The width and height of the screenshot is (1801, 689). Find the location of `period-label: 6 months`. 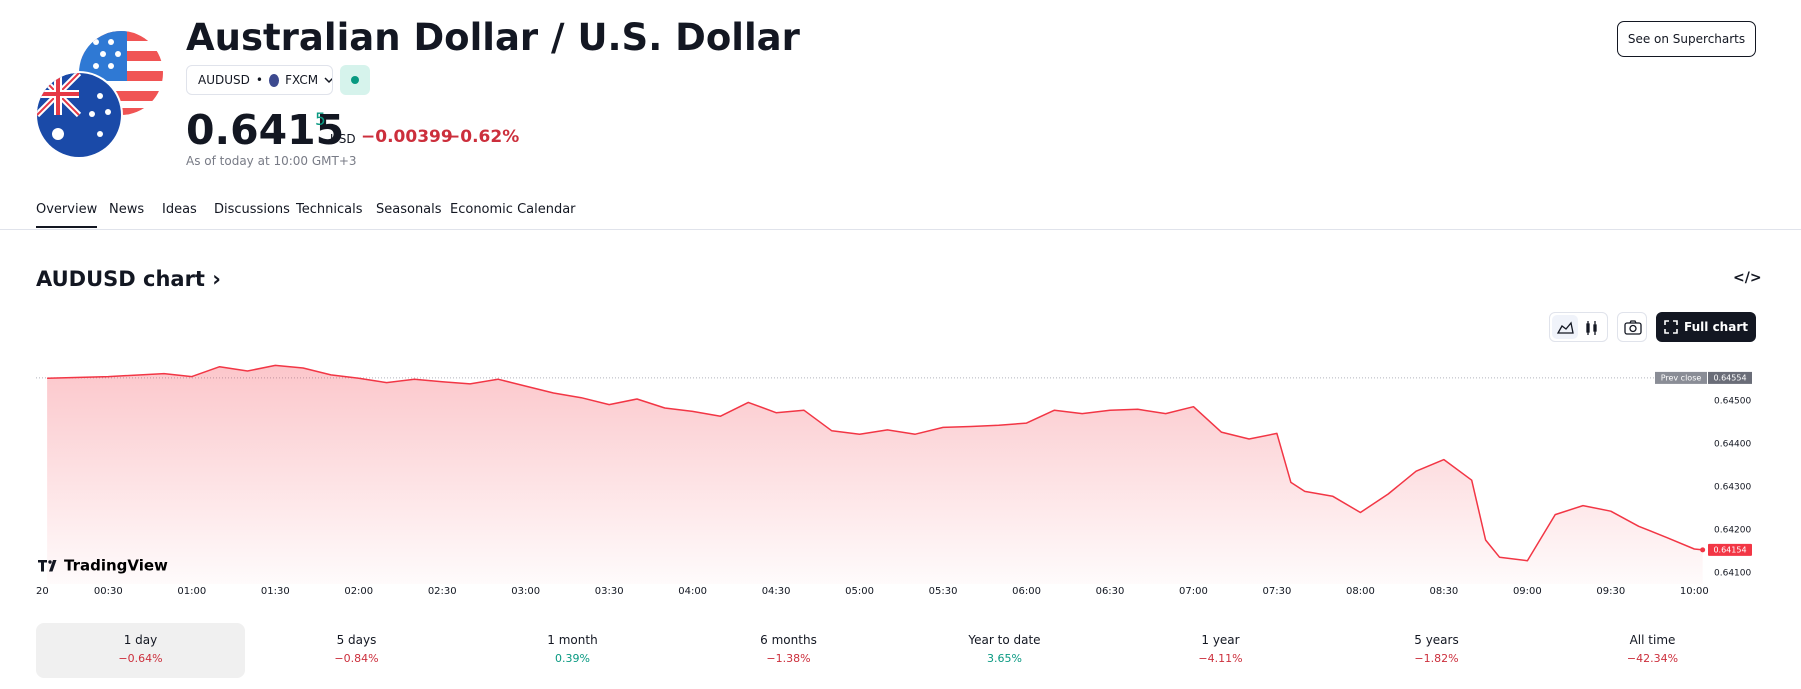

period-label: 6 months is located at coordinates (788, 640).